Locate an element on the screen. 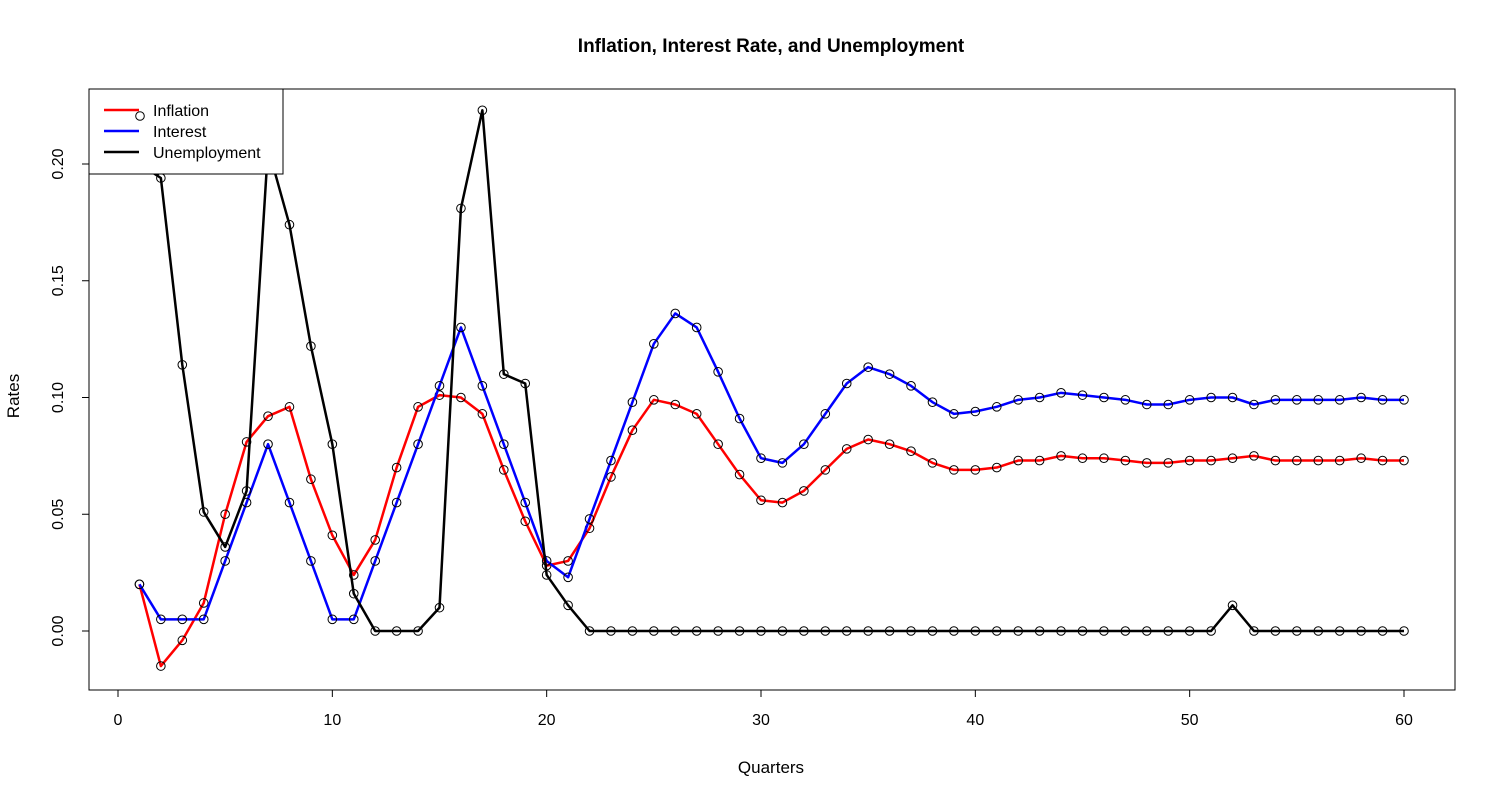 Image resolution: width=1500 pixels, height=800 pixels. x-tick-label: 30 is located at coordinates (761, 720).